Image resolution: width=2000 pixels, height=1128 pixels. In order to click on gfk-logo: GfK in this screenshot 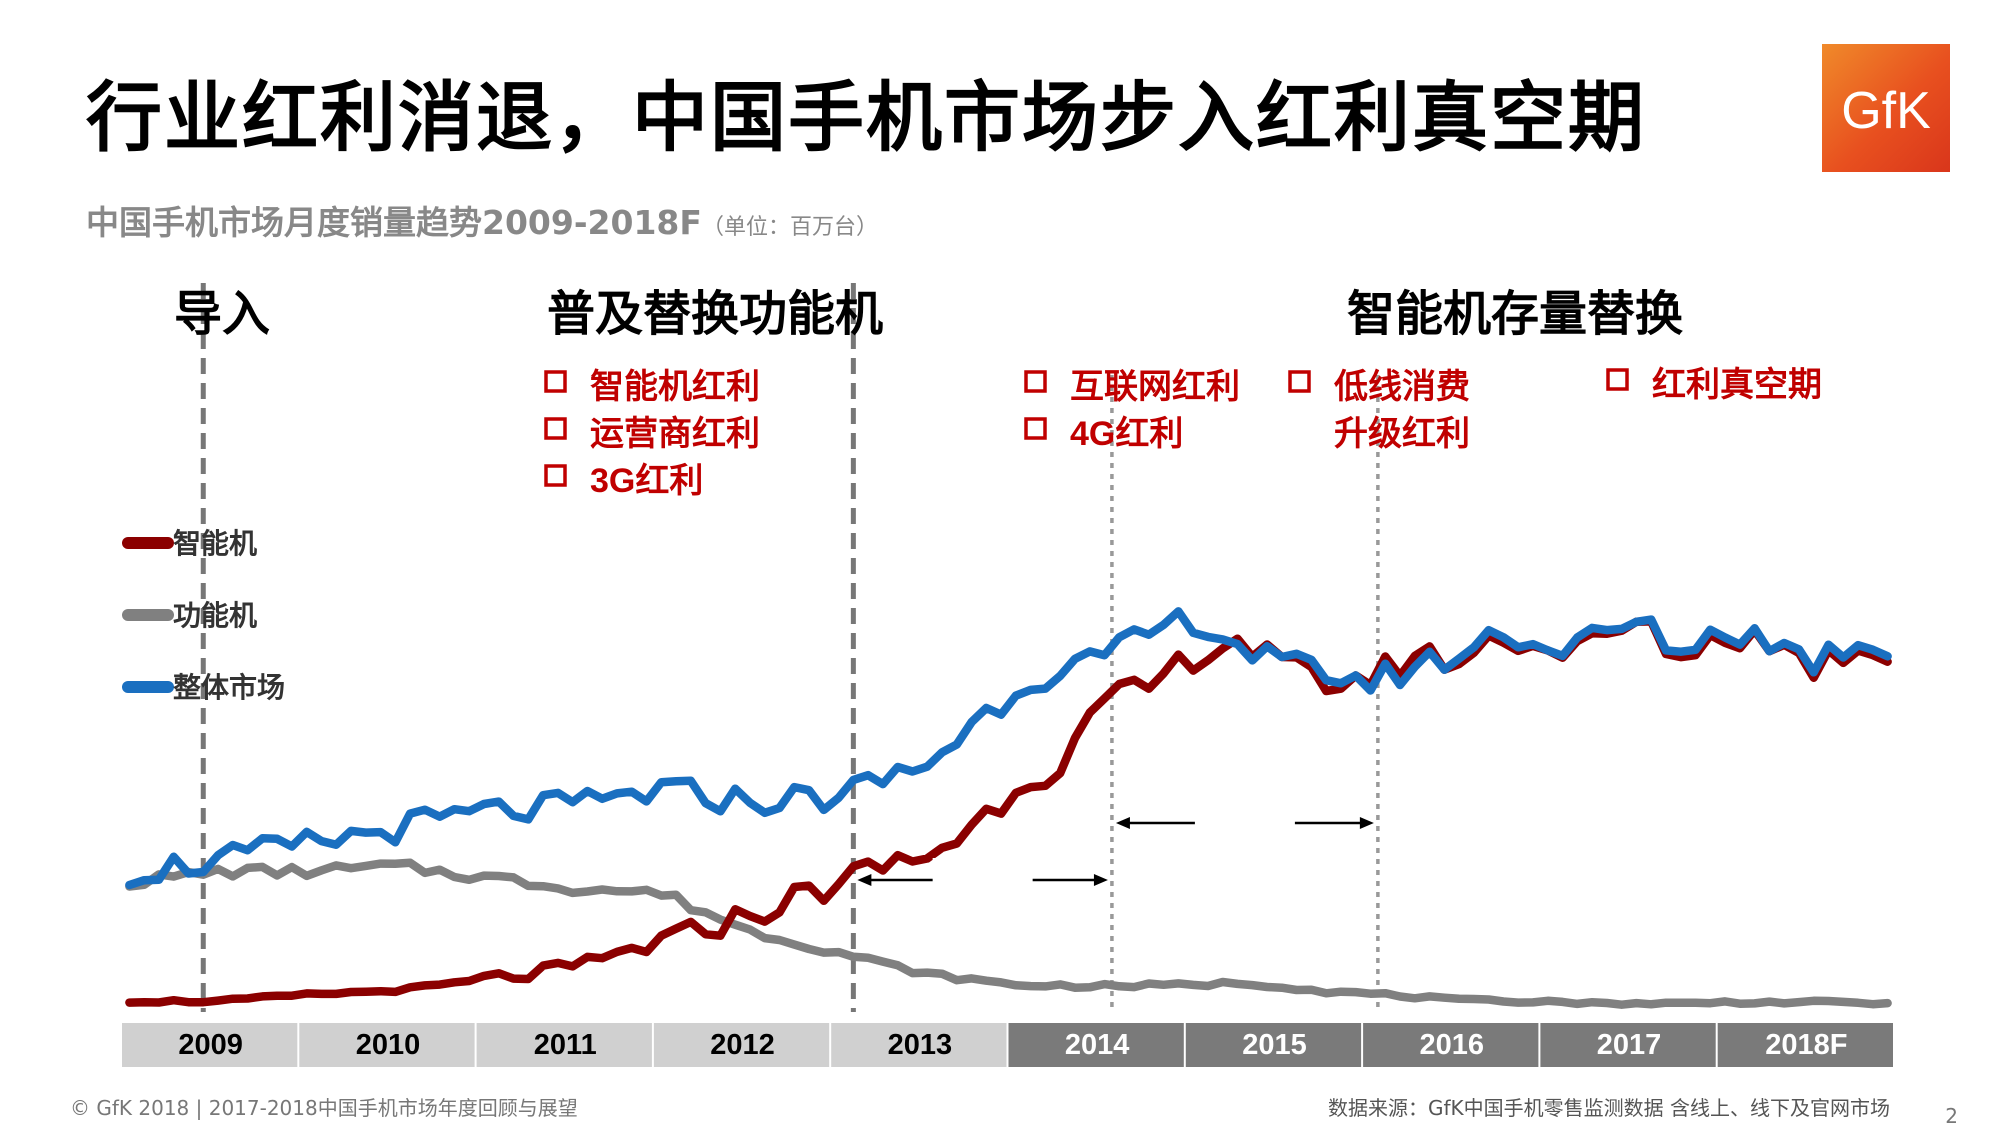, I will do `click(1886, 108)`.